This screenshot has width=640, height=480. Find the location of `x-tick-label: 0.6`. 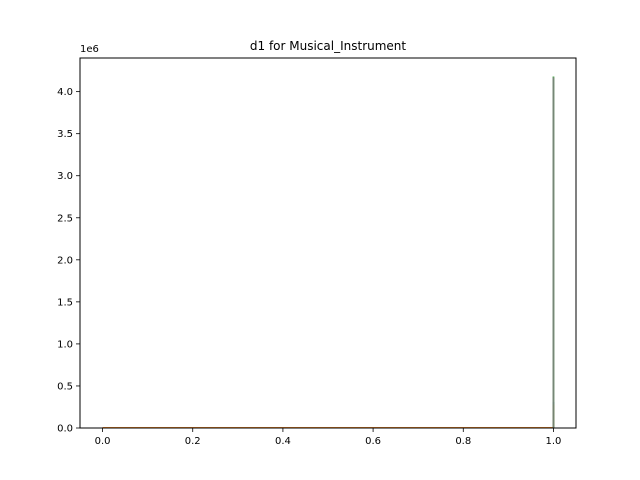

x-tick-label: 0.6 is located at coordinates (373, 441).